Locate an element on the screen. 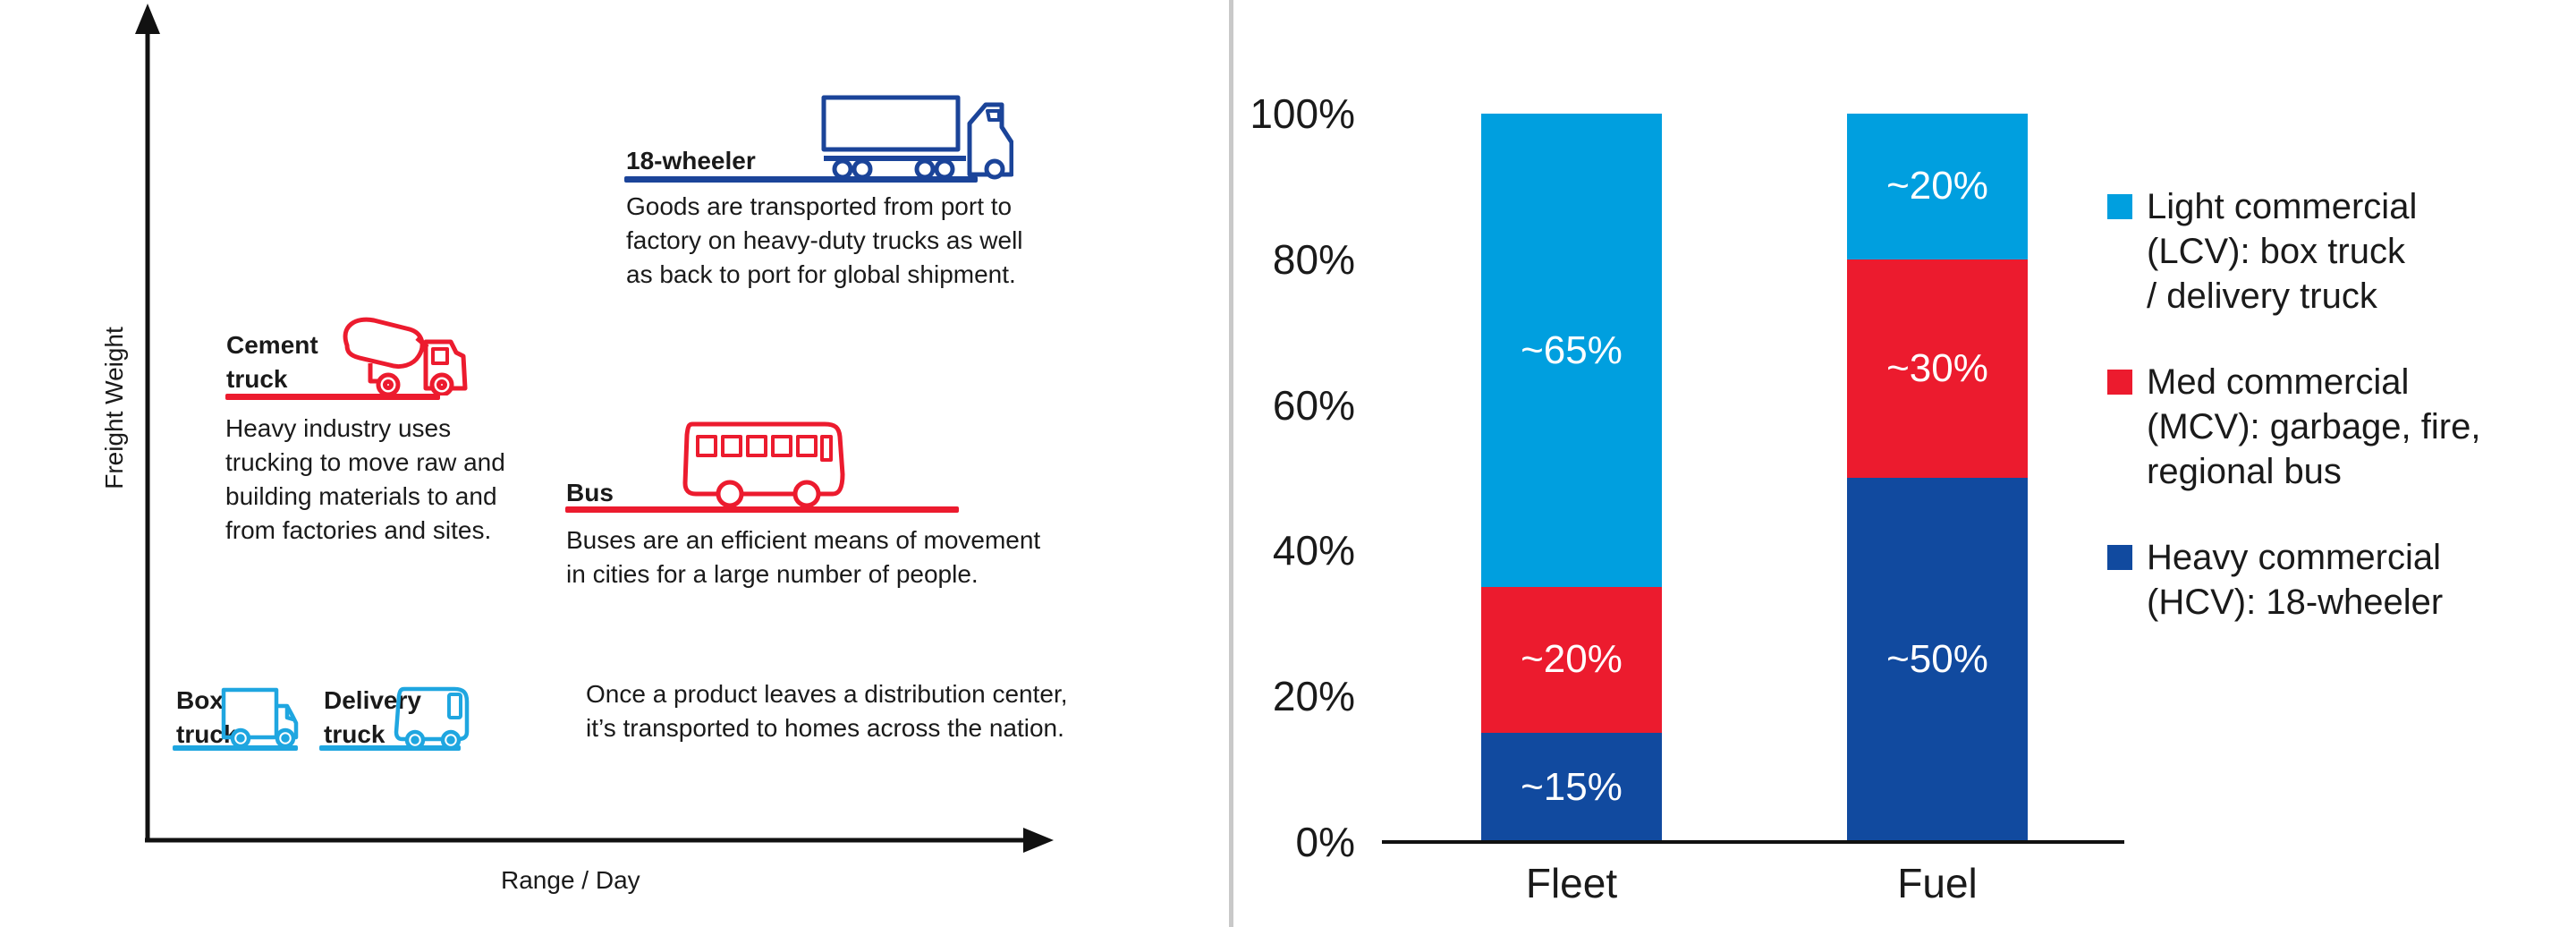 Image resolution: width=2576 pixels, height=927 pixels. y-tick-label: 60% is located at coordinates (1313, 405).